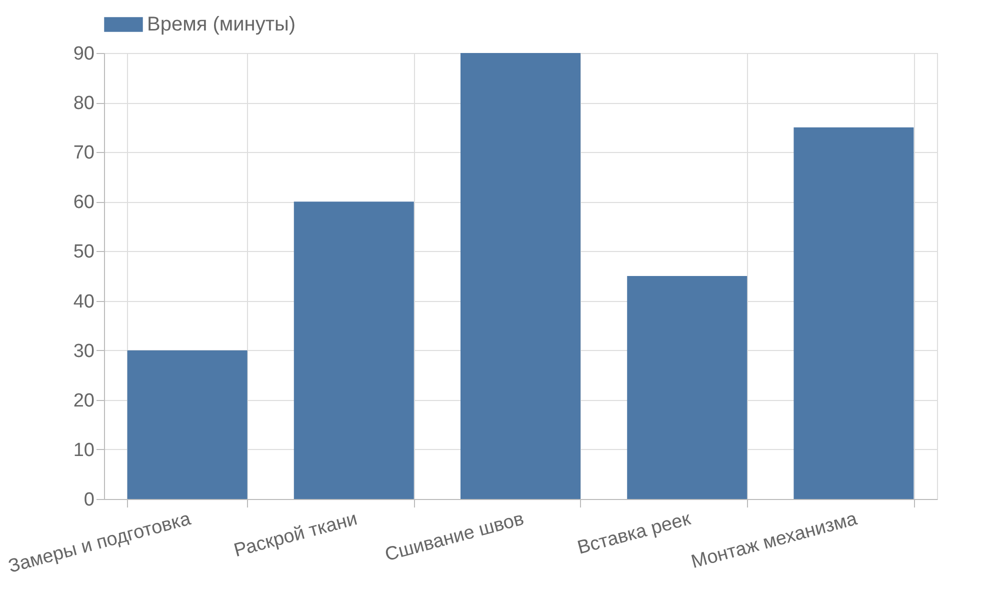  What do you see at coordinates (83, 351) in the screenshot?
I see `y-tick-label: 30` at bounding box center [83, 351].